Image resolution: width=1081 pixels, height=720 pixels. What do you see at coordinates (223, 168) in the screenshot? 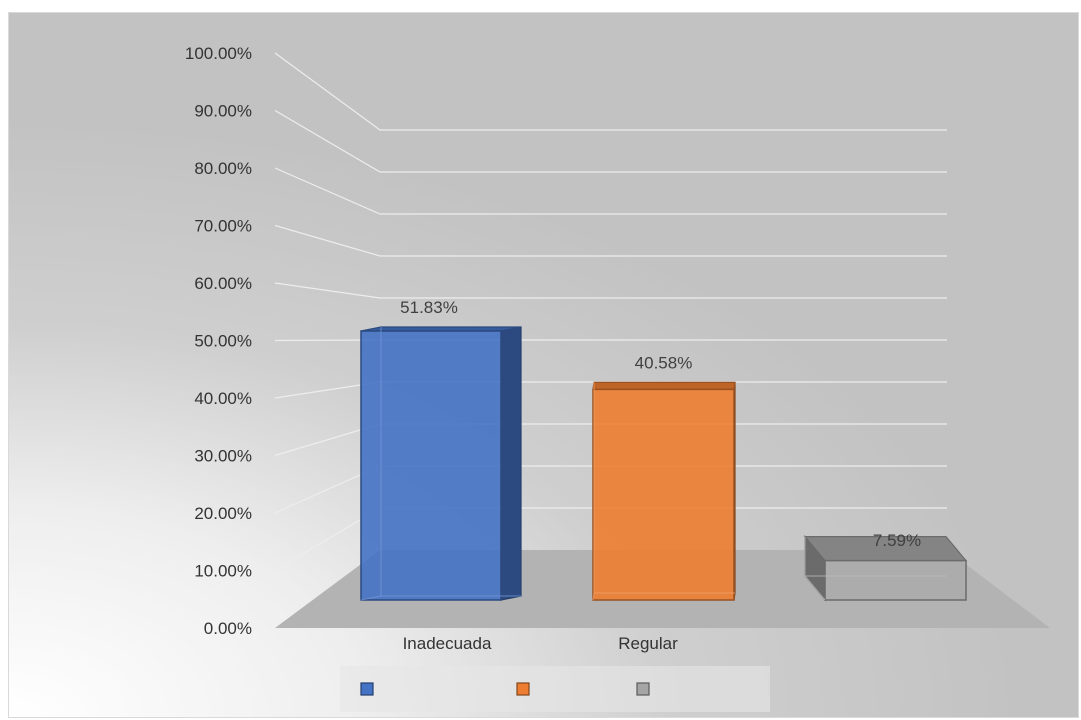
I see `y-tick-label: 80.00%` at bounding box center [223, 168].